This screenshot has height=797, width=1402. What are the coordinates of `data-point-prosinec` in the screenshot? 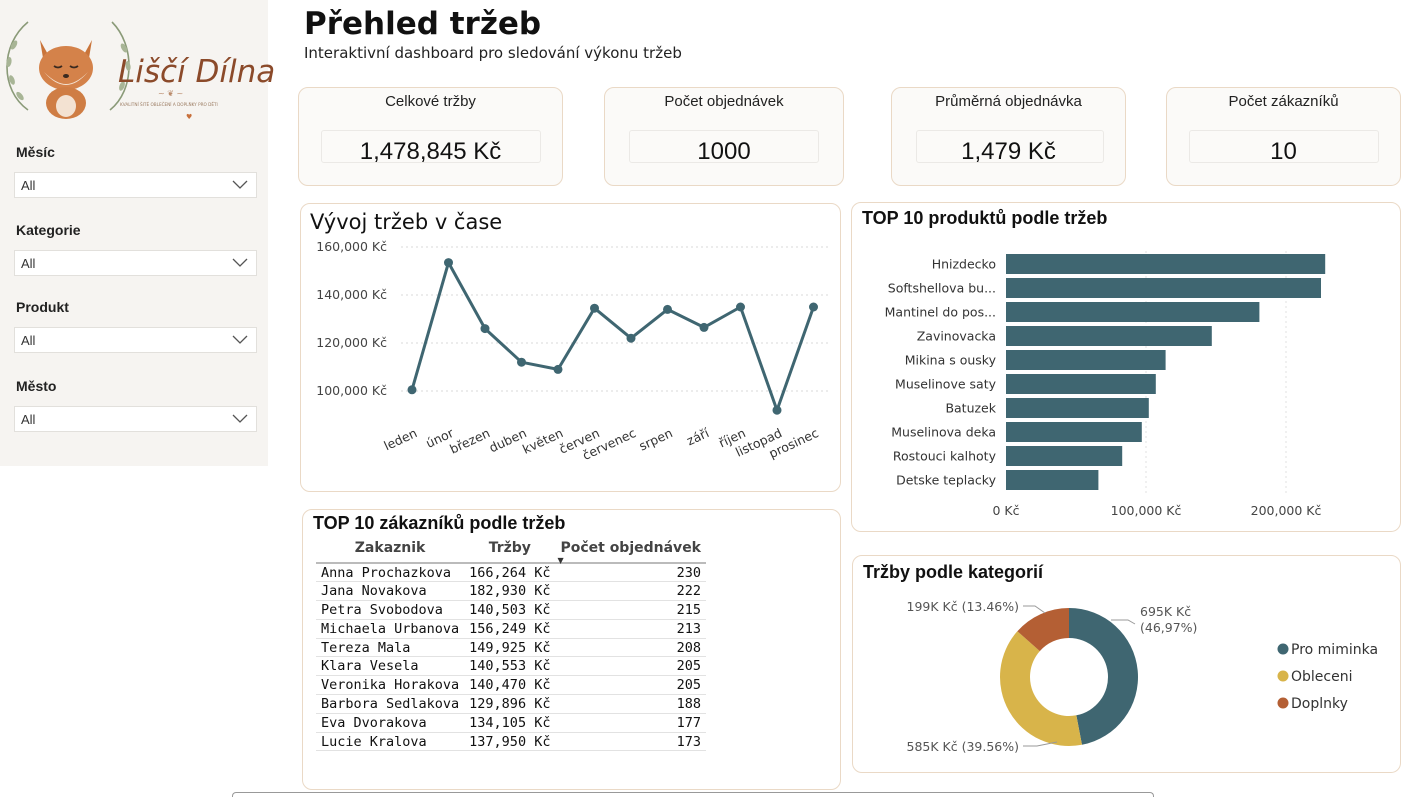 It's located at (813, 307).